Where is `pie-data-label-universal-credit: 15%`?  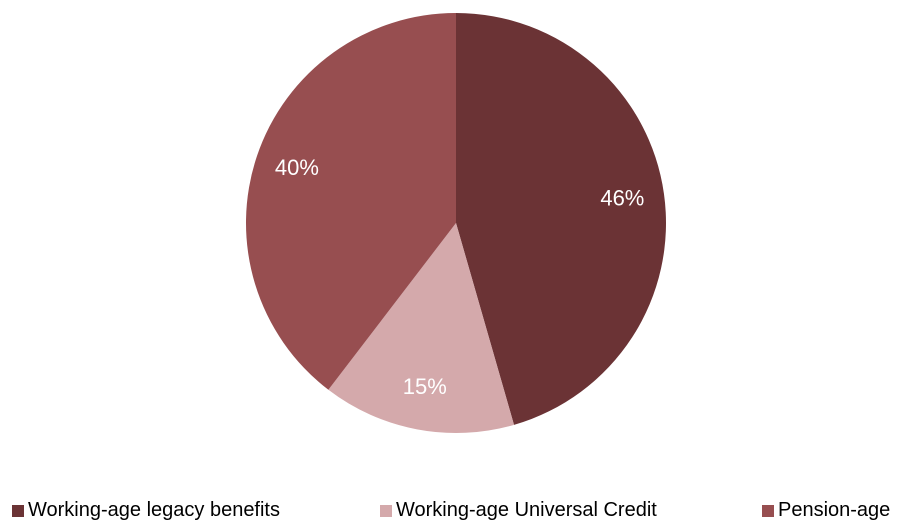
pie-data-label-universal-credit: 15% is located at coordinates (425, 386).